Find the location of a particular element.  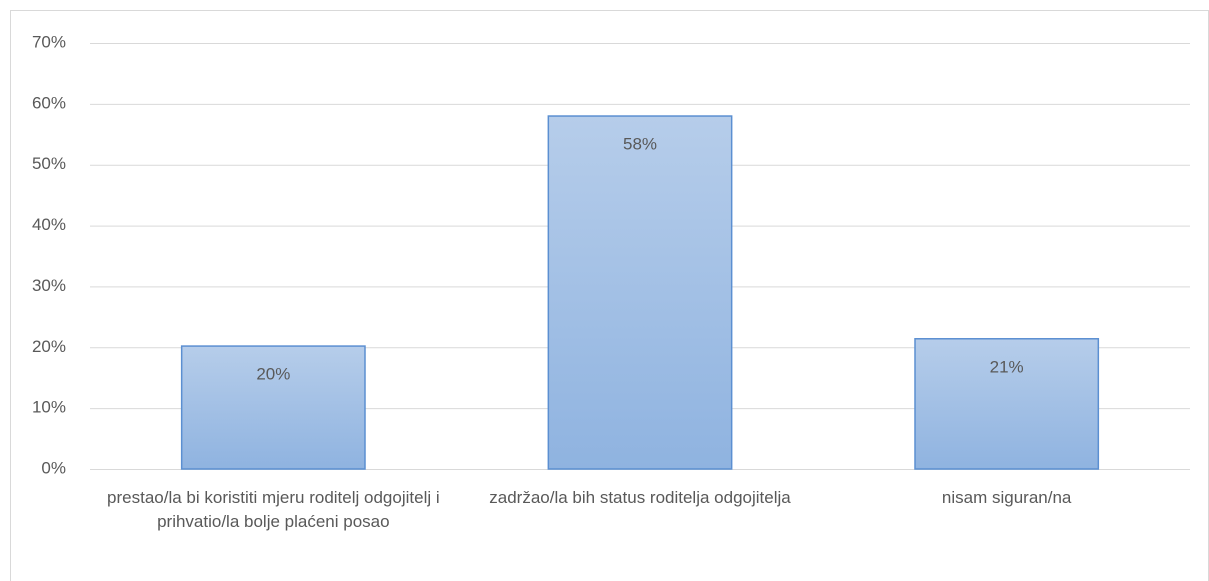

x-tick-label: nisam siguran/na is located at coordinates (1006, 497).